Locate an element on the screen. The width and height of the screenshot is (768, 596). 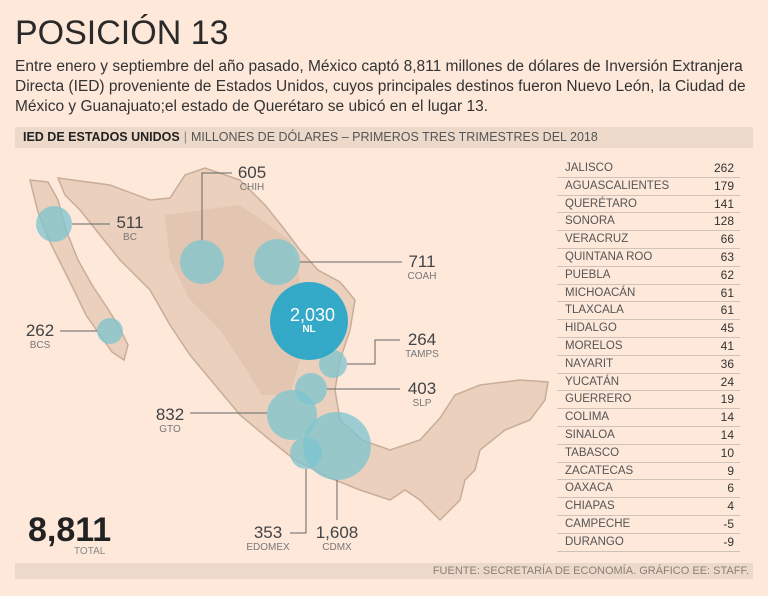
state-name: YUCATÁN is located at coordinates (592, 381).